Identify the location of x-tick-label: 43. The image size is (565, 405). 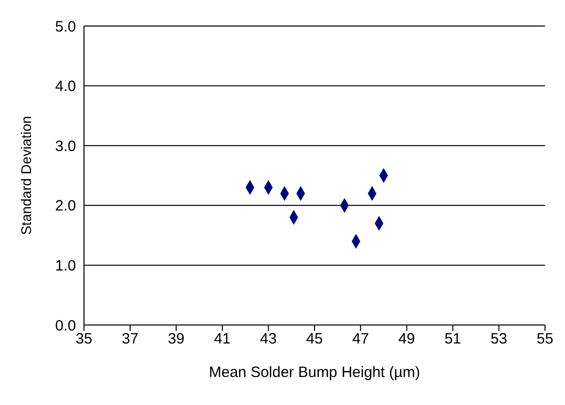
(268, 339).